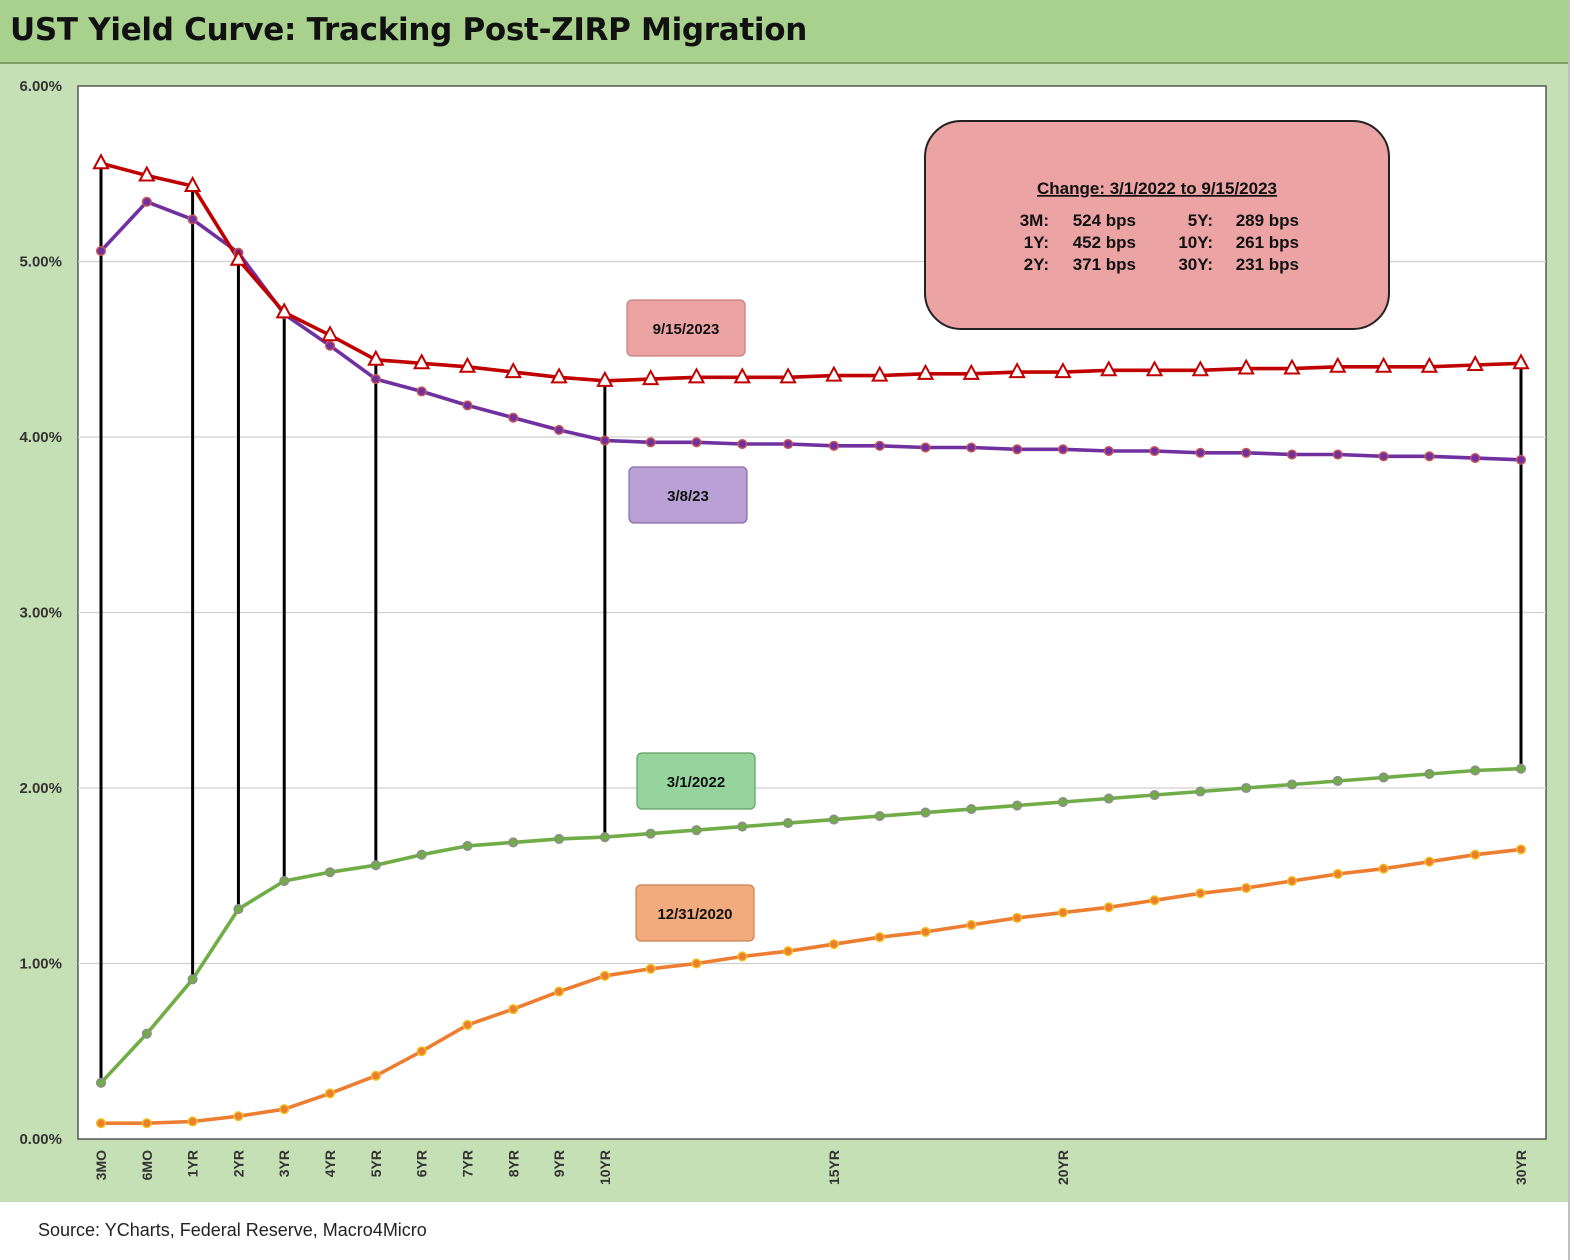 The height and width of the screenshot is (1260, 1574). I want to click on y-tick-label: 2.00%, so click(40, 788).